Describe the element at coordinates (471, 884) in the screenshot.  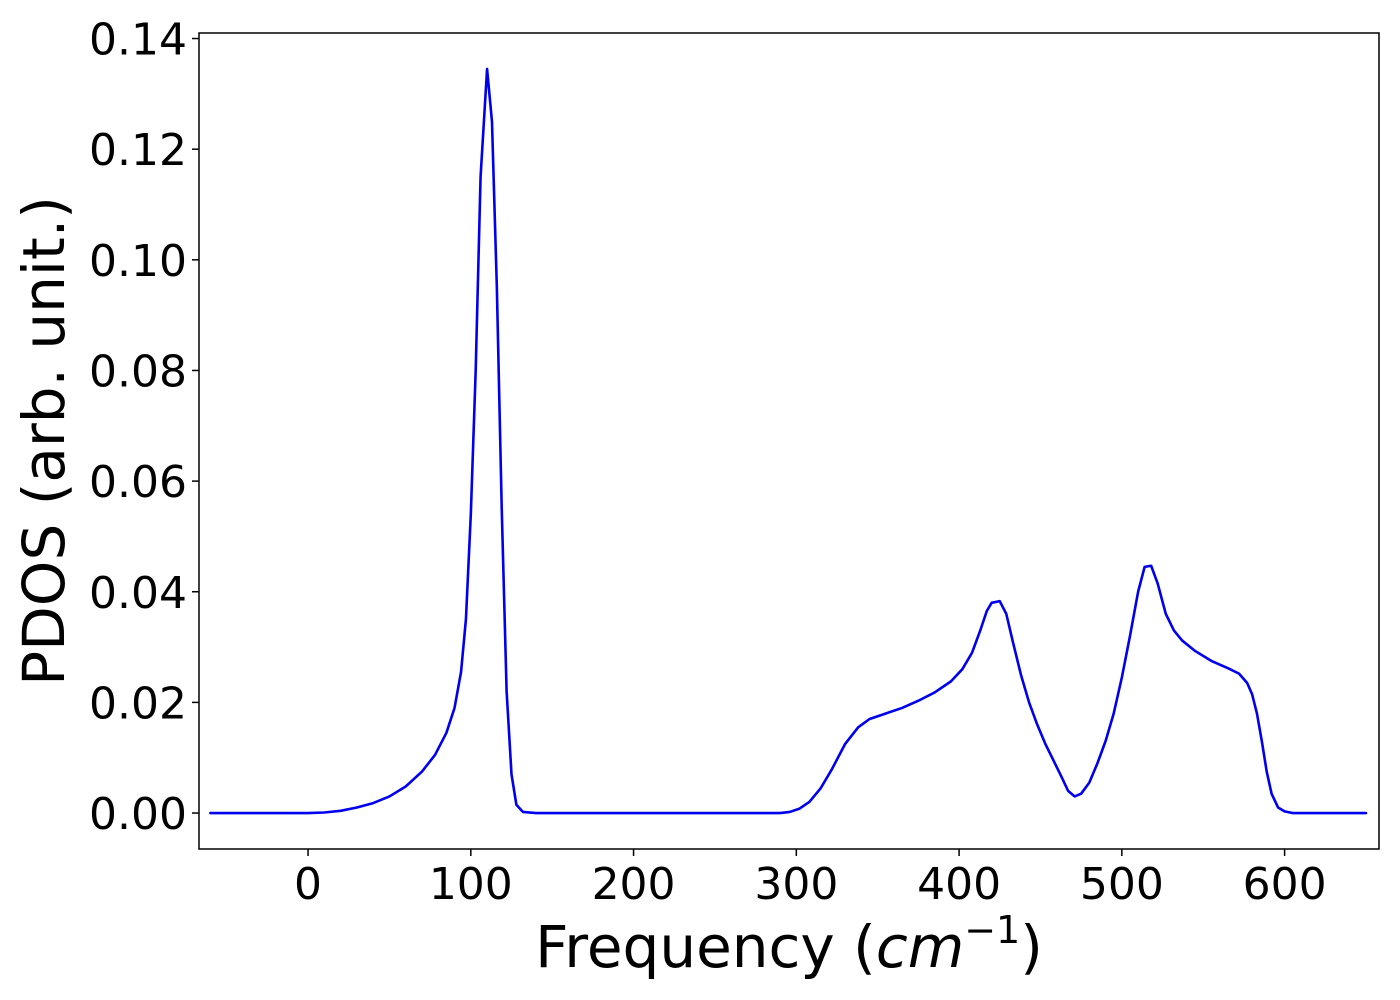
I see `x-tick-label: 100` at that location.